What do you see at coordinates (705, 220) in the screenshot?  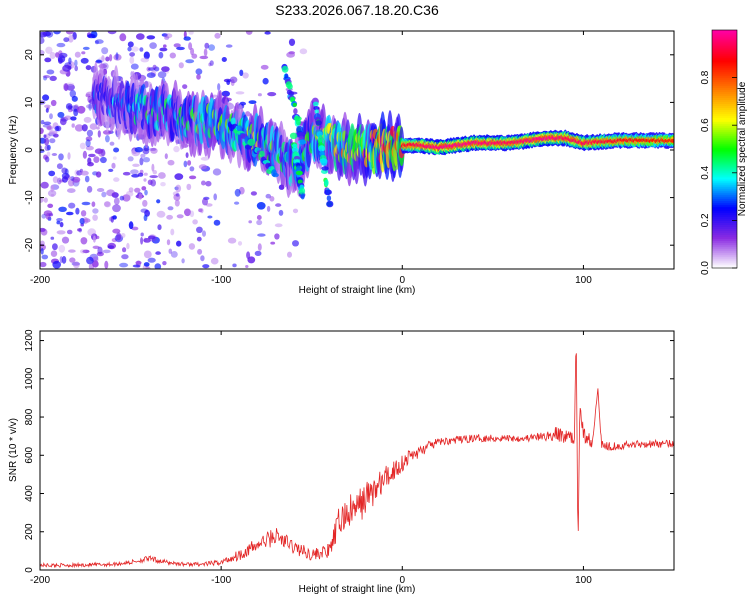 I see `colorbar-tick-label: 0.2` at bounding box center [705, 220].